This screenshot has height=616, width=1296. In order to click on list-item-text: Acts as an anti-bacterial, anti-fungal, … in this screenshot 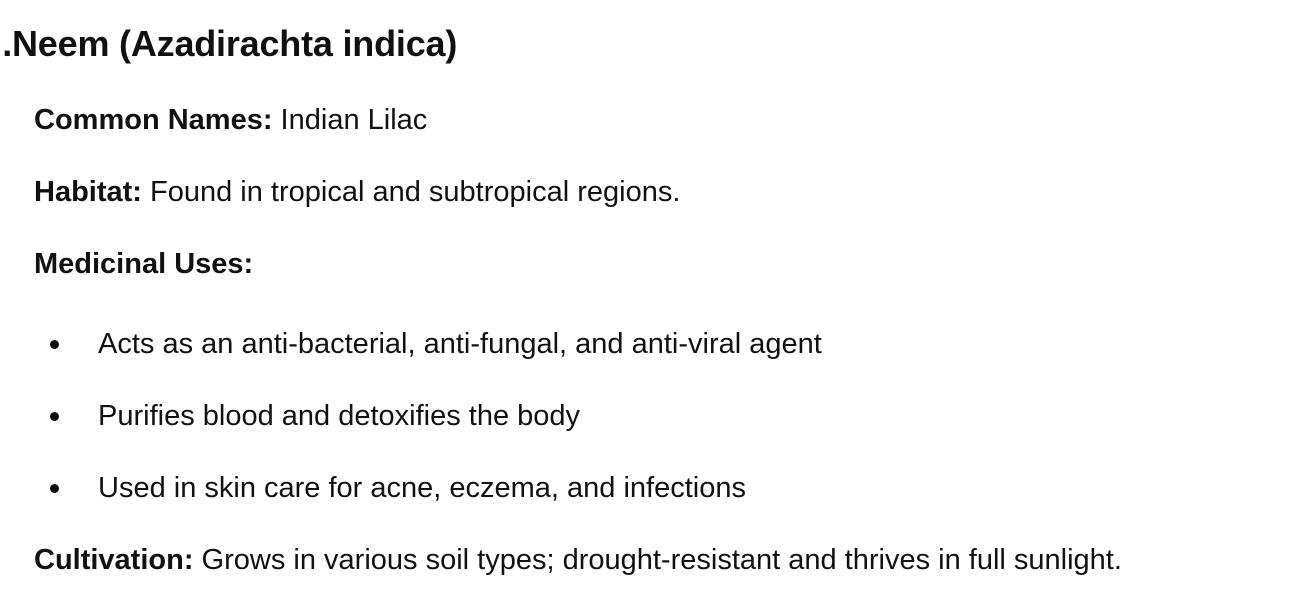, I will do `click(460, 344)`.